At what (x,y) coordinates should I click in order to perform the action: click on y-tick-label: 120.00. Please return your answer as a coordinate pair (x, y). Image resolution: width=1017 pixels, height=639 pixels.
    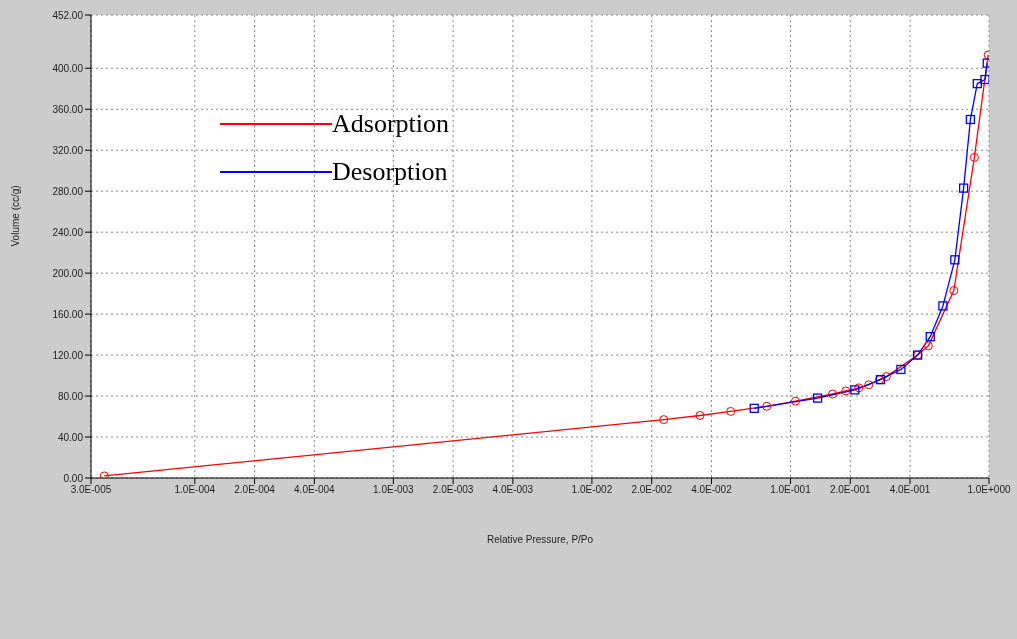
    Looking at the image, I should click on (68, 355).